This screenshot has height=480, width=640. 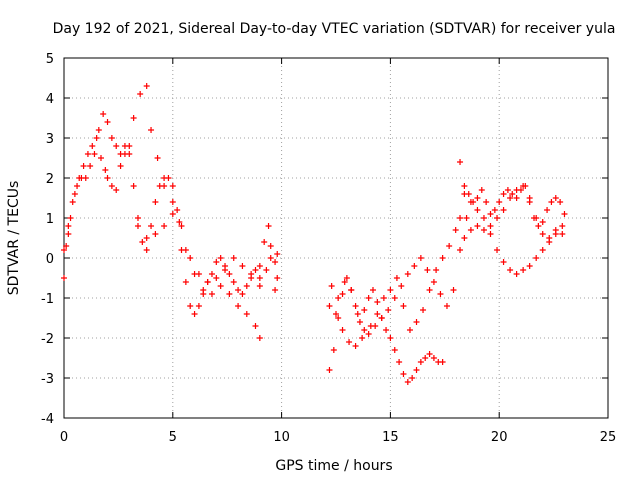 What do you see at coordinates (47, 339) in the screenshot?
I see `y-tick-label: -2` at bounding box center [47, 339].